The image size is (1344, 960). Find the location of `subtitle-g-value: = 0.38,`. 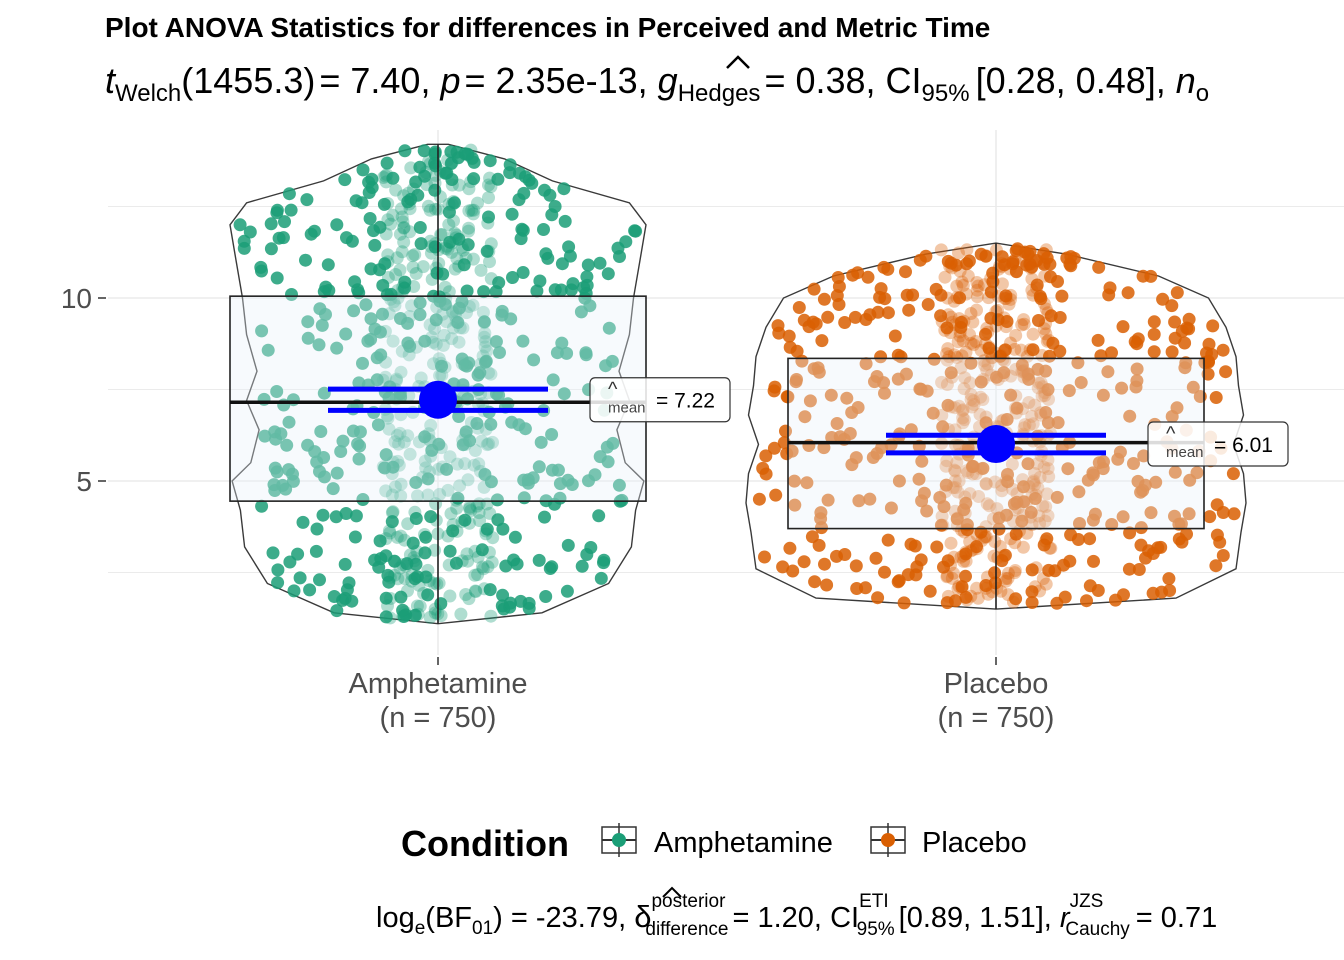

subtitle-g-value: = 0.38, is located at coordinates (819, 80).